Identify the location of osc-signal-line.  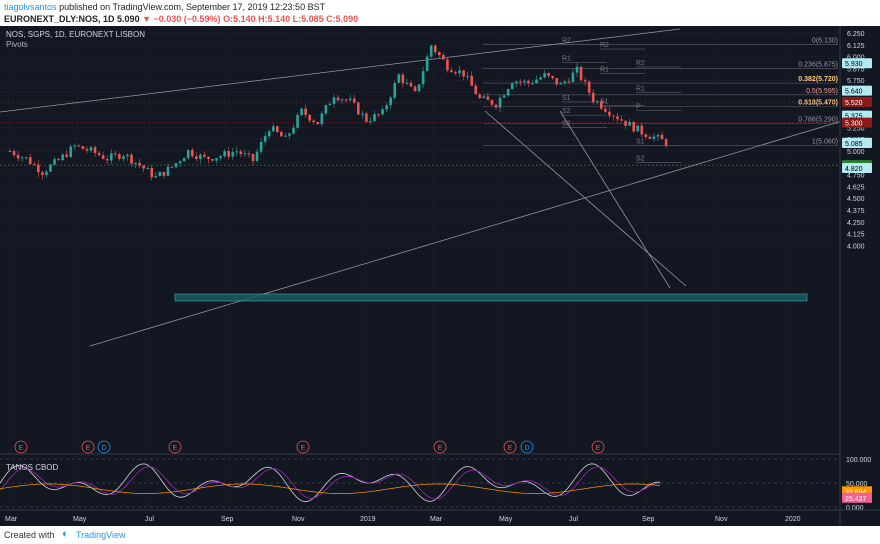
(330, 488).